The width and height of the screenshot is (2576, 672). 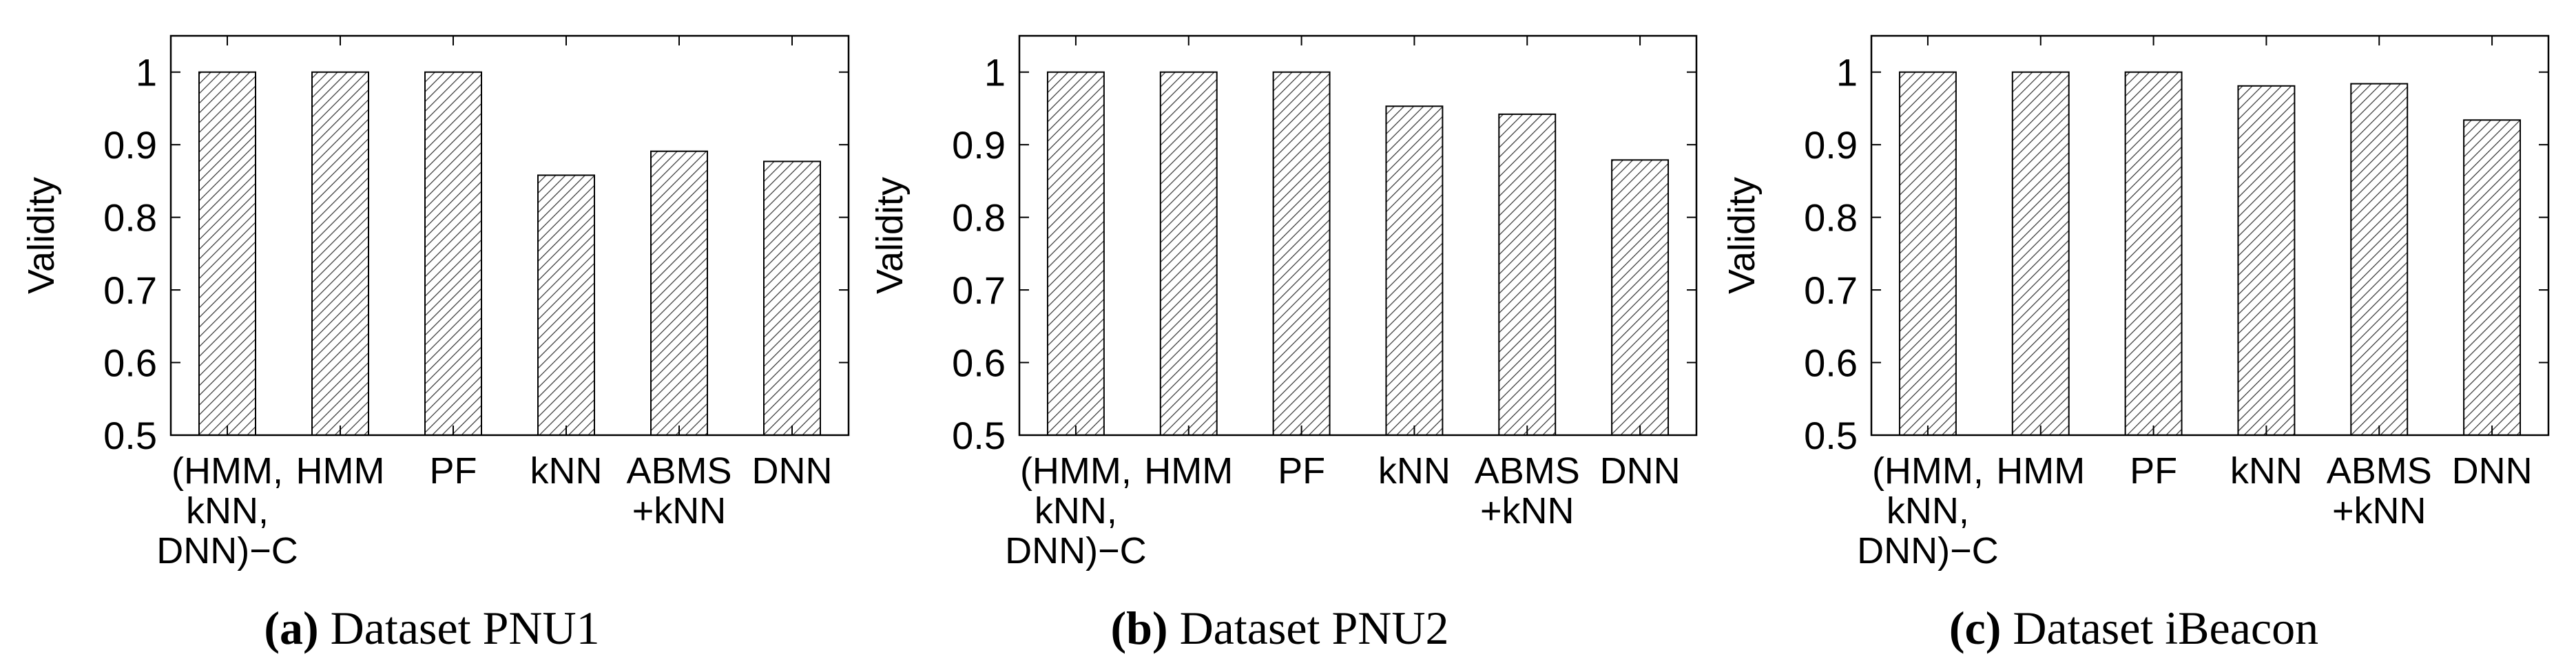 I want to click on y-tick-label-c-1: 0.6, so click(x=1831, y=363).